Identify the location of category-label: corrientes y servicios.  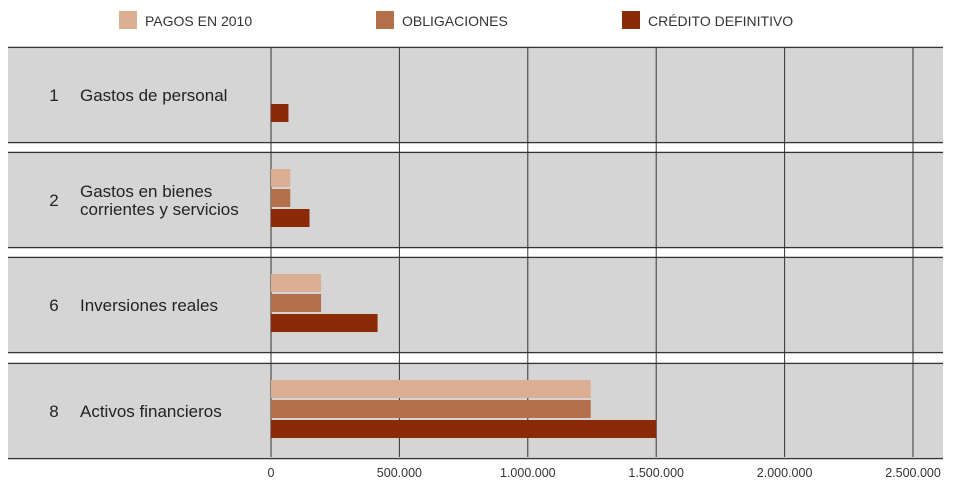
(159, 209).